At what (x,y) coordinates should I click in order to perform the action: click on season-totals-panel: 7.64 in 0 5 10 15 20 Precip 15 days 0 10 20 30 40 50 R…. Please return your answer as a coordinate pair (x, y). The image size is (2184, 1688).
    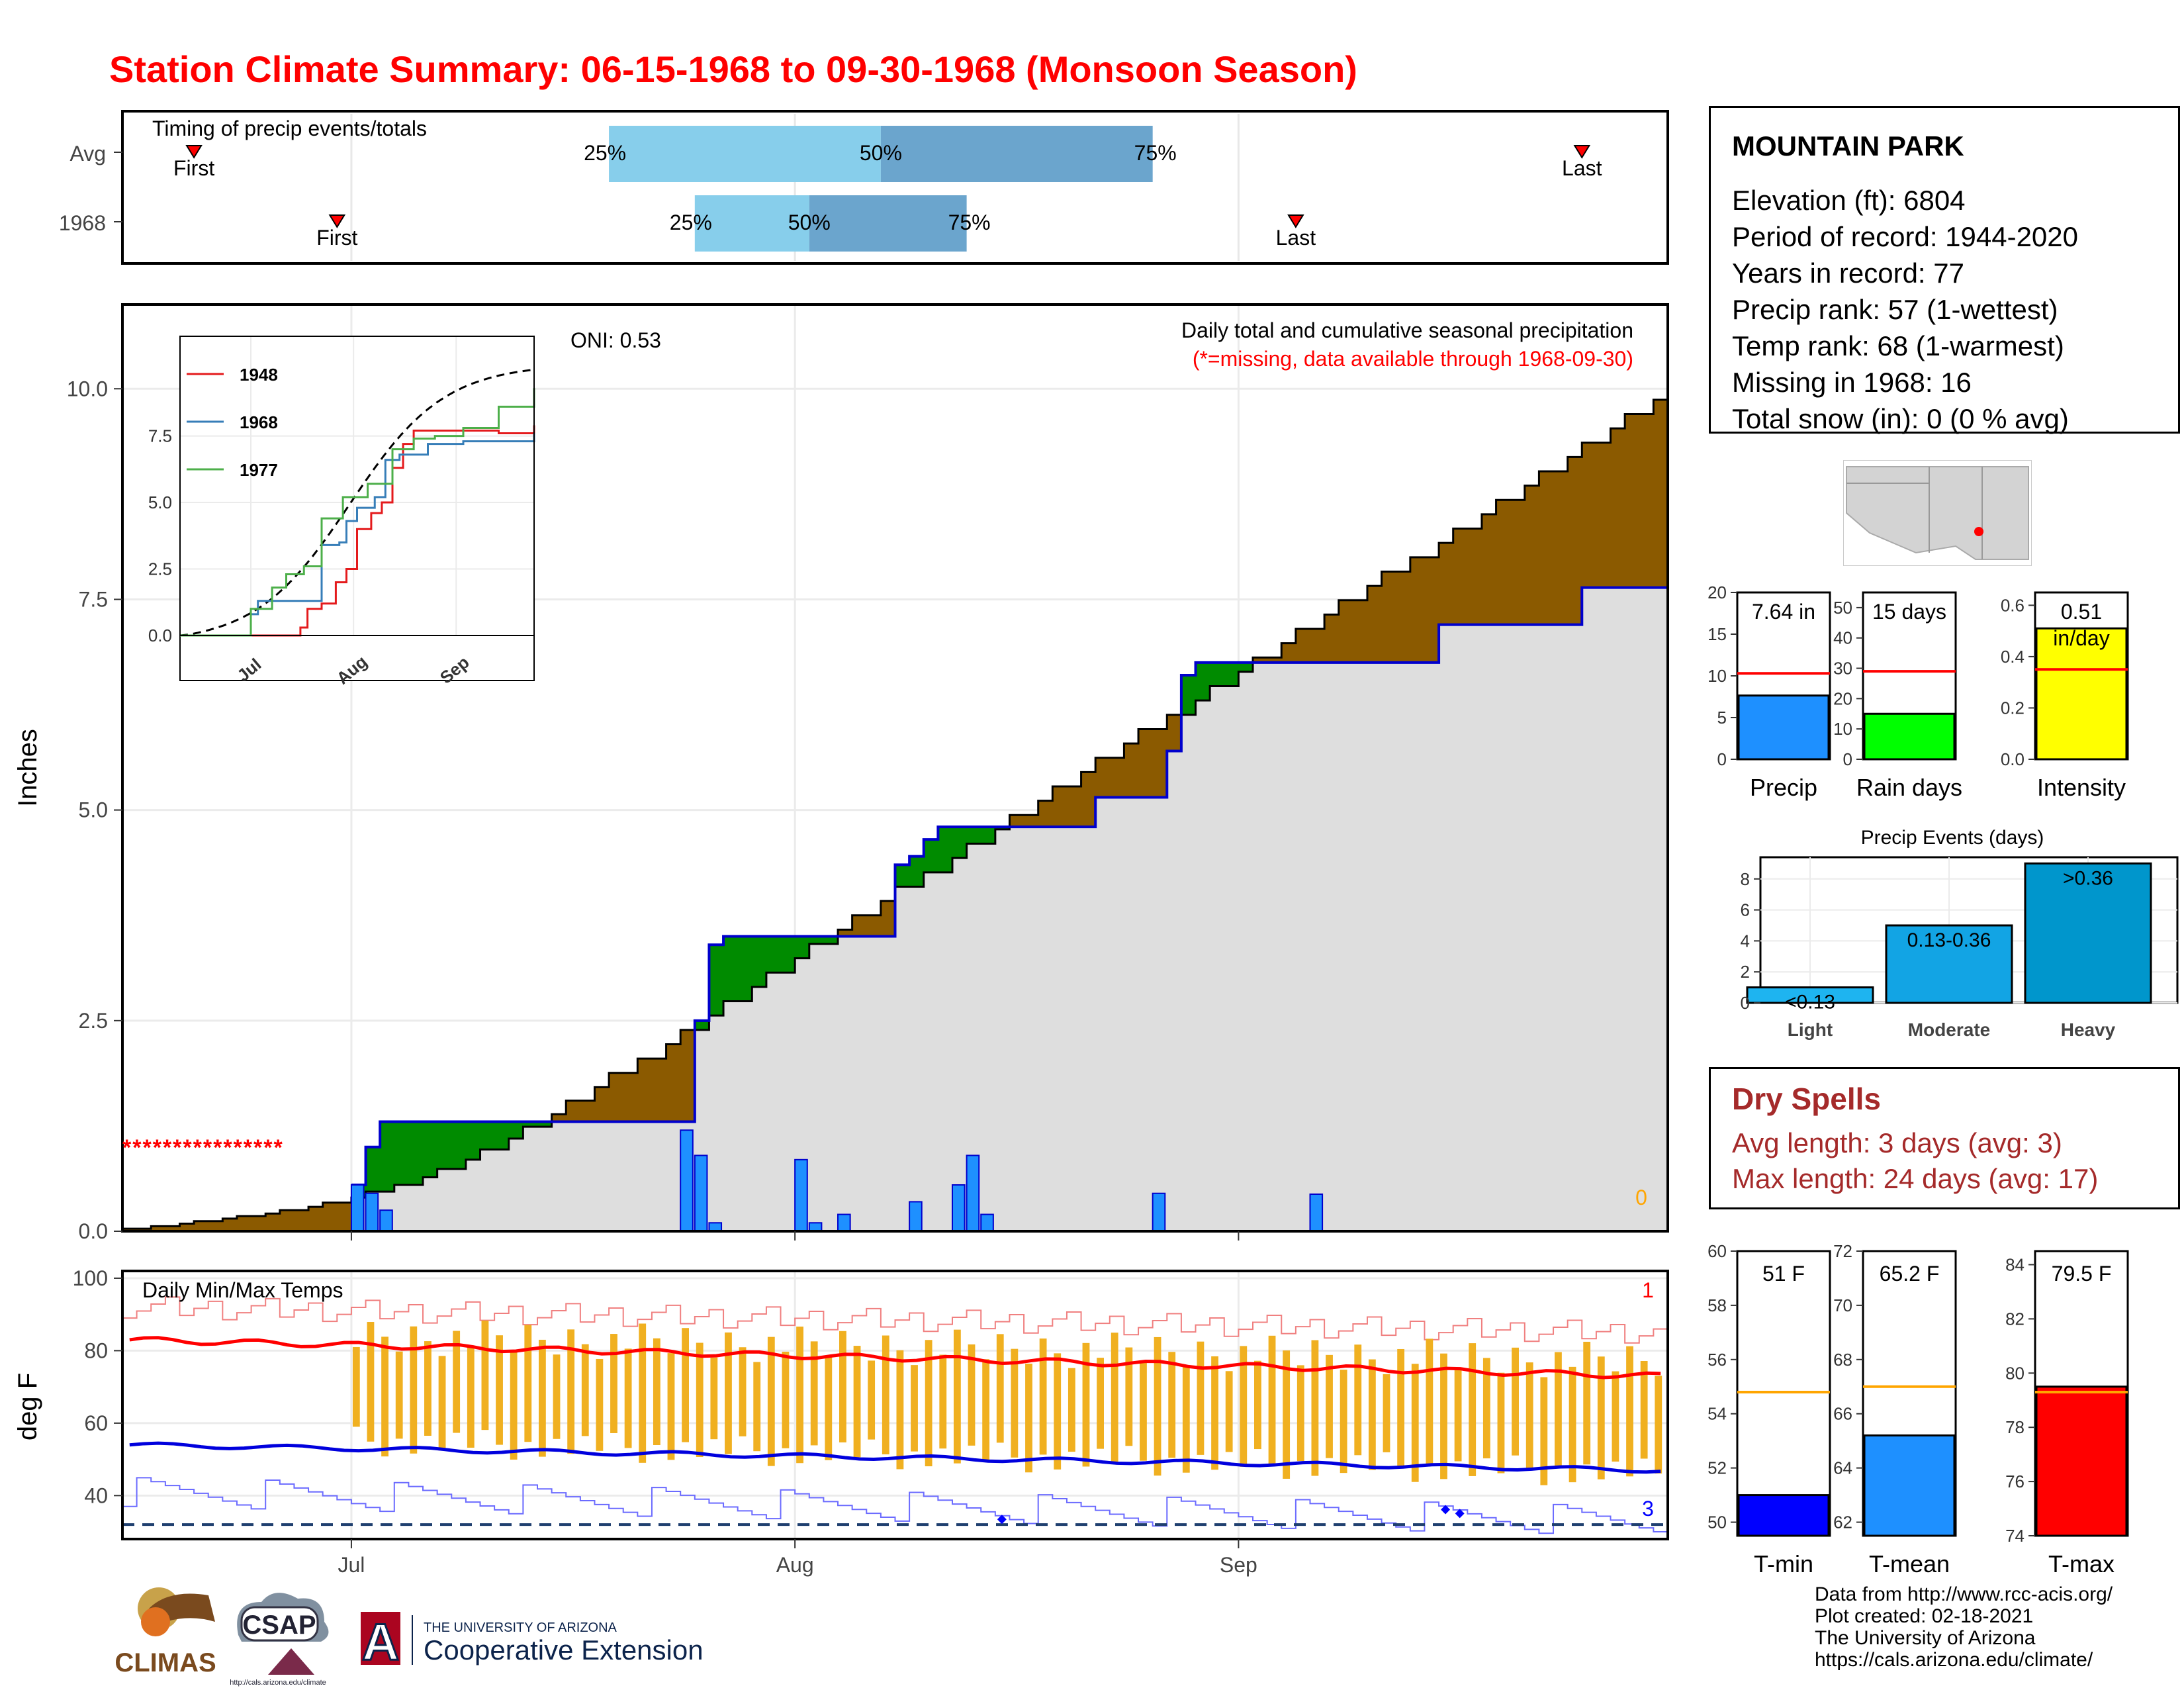
    Looking at the image, I should click on (1918, 692).